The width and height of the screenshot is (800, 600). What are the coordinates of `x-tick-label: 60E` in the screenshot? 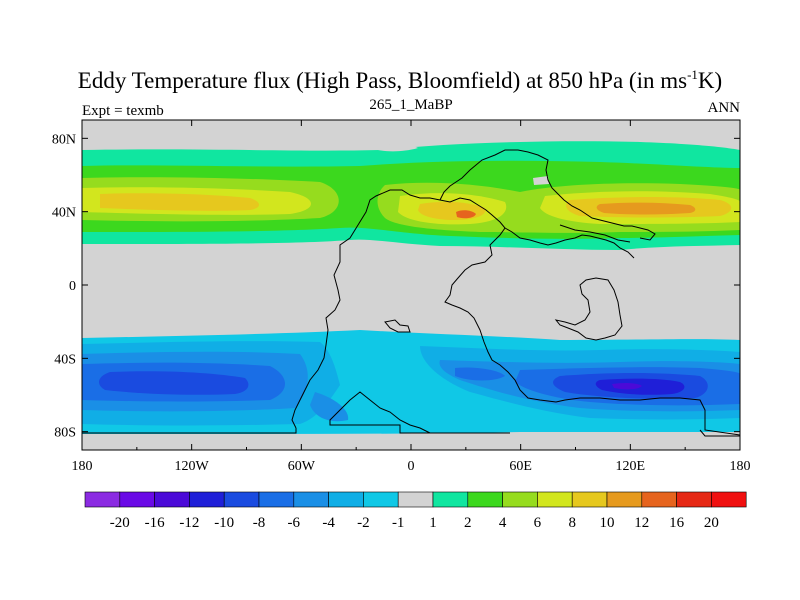 It's located at (520, 466).